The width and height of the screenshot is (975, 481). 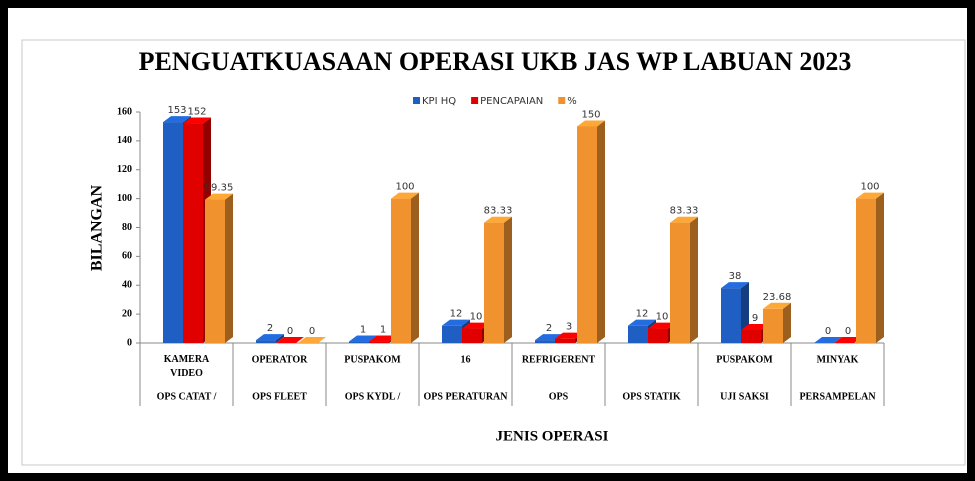 I want to click on y-tick-label: 120, so click(x=124, y=169).